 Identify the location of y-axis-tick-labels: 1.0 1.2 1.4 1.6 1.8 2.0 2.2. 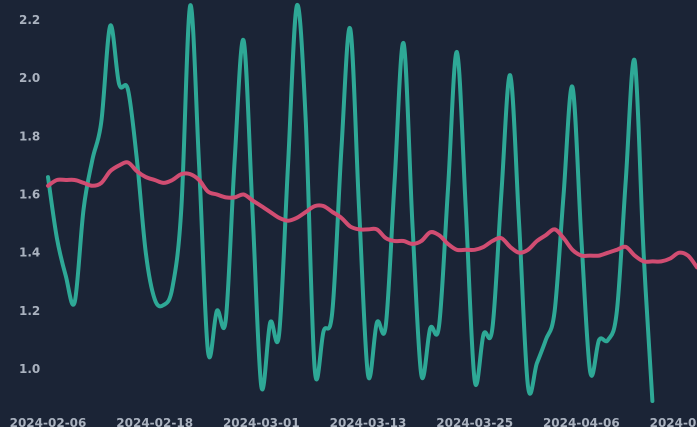
(29, 194).